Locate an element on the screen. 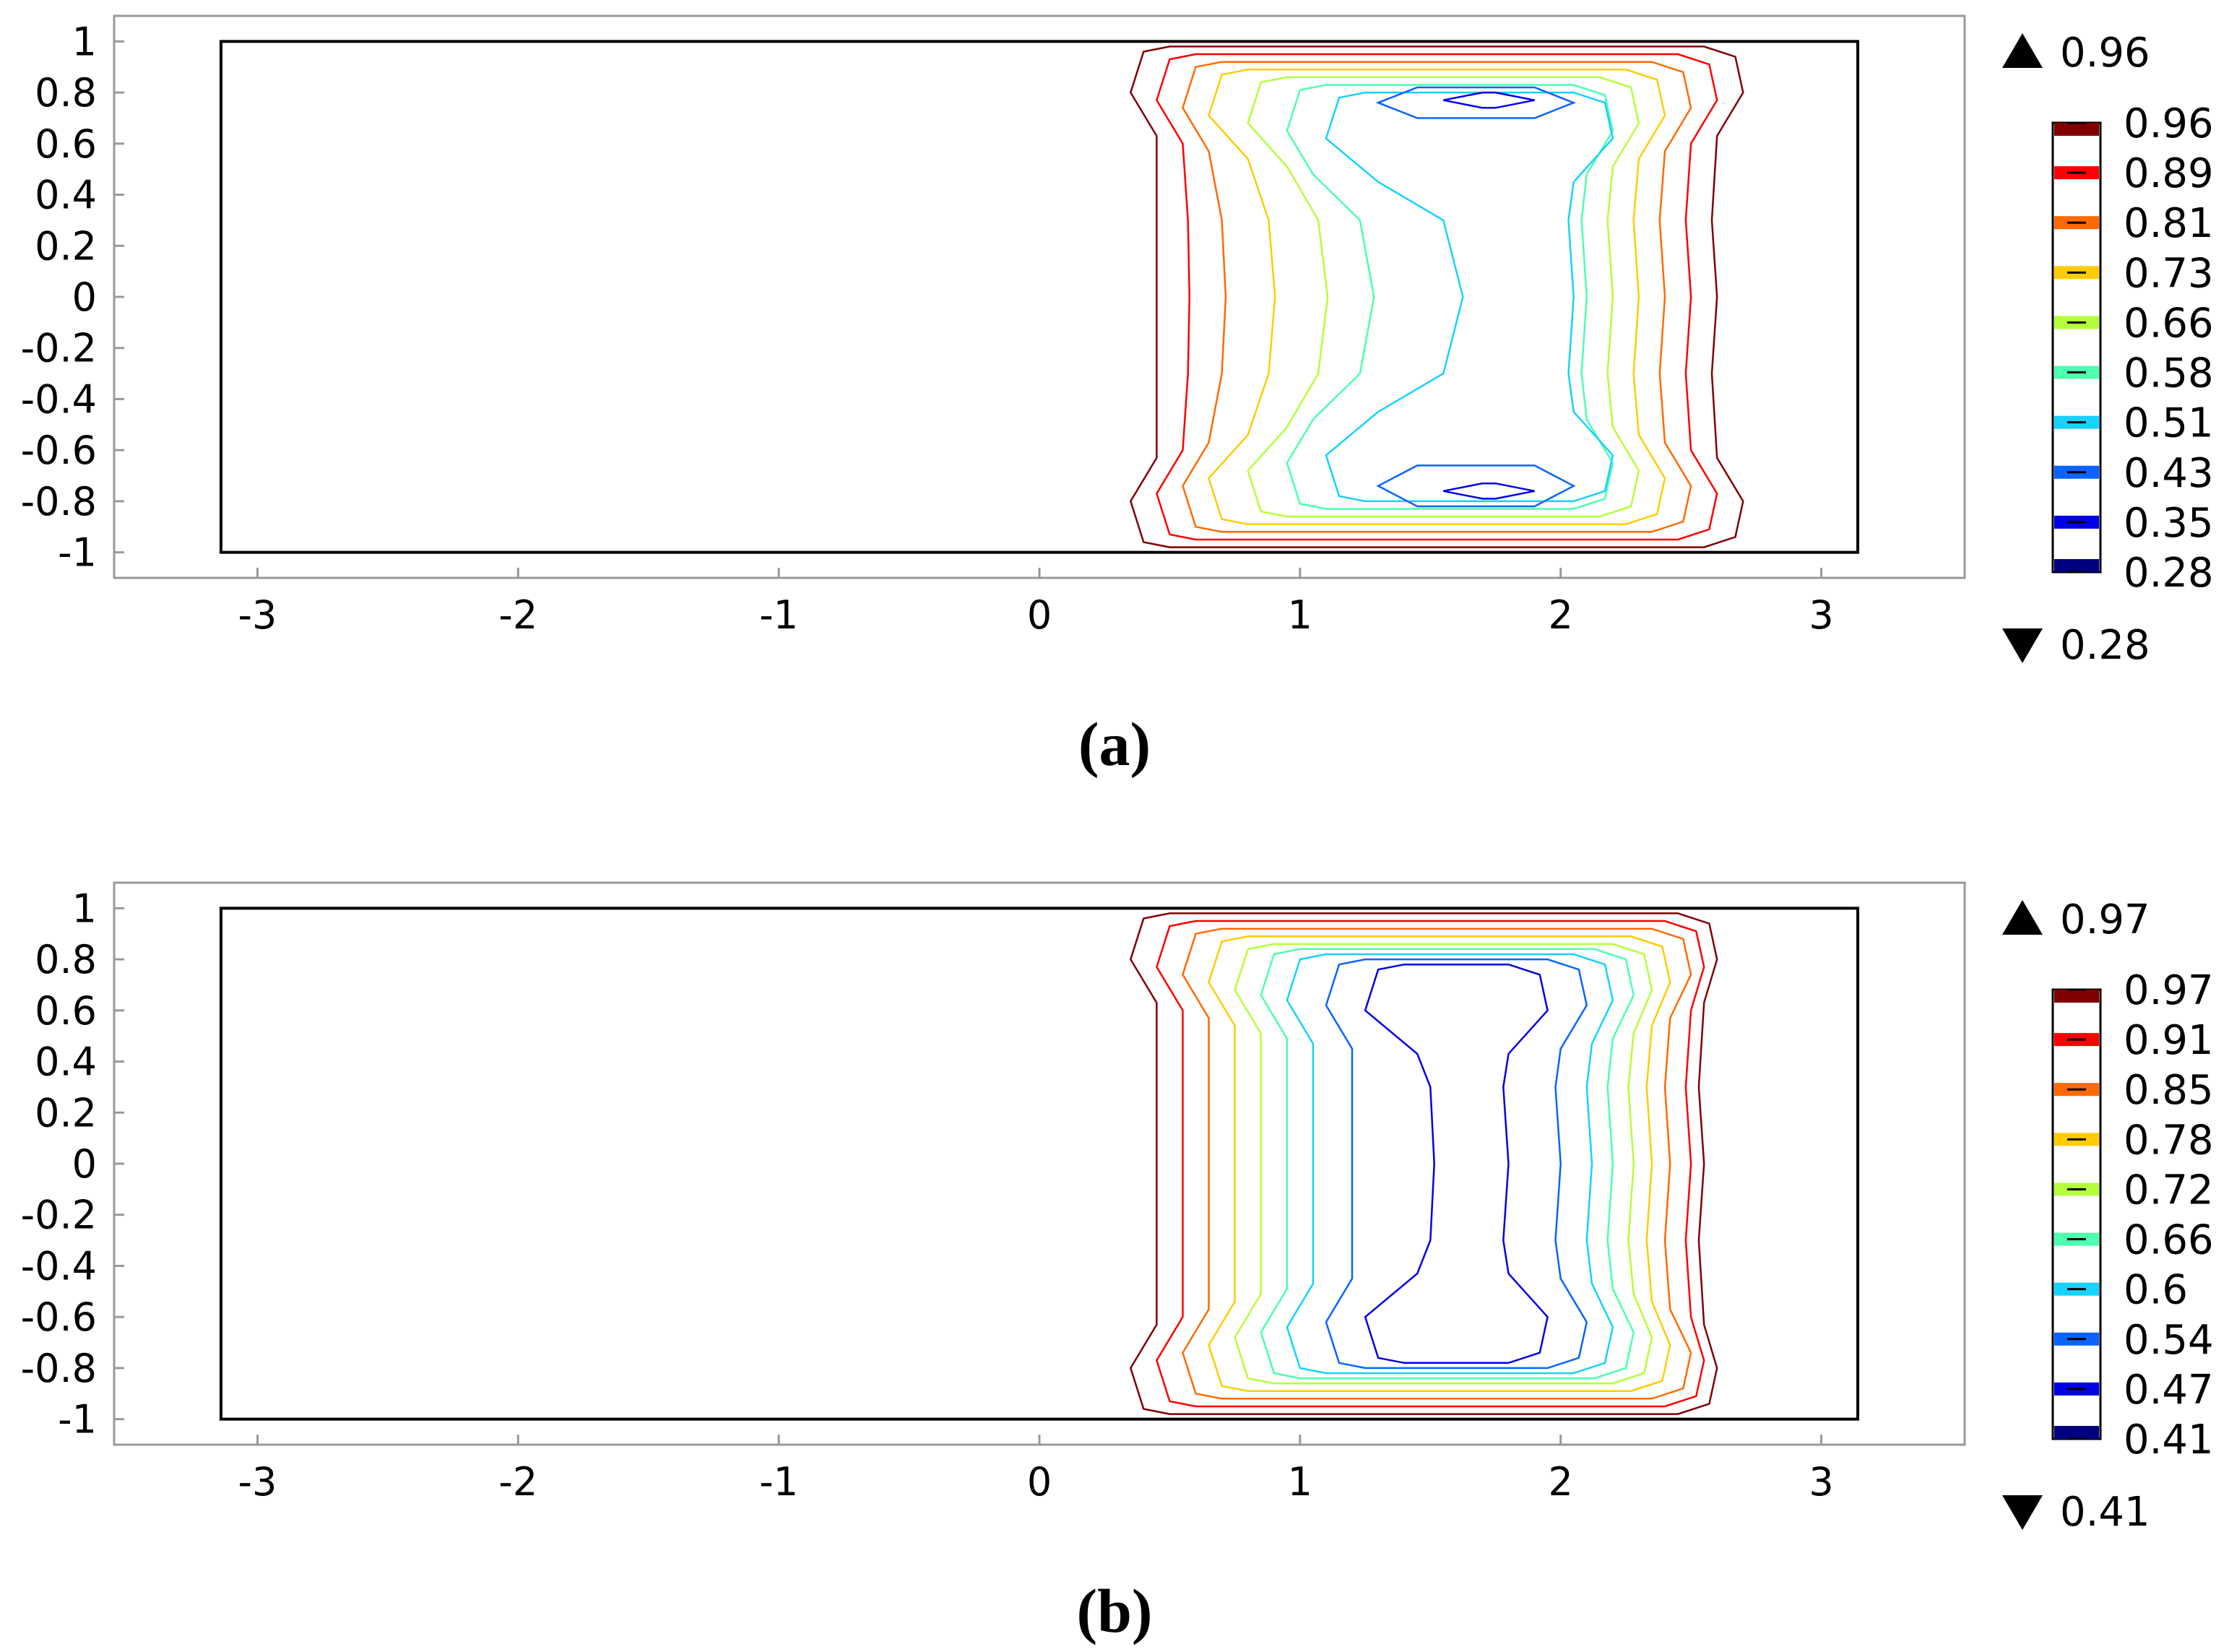 The image size is (2229, 1652). colorbar-label: 0.81 is located at coordinates (2169, 223).